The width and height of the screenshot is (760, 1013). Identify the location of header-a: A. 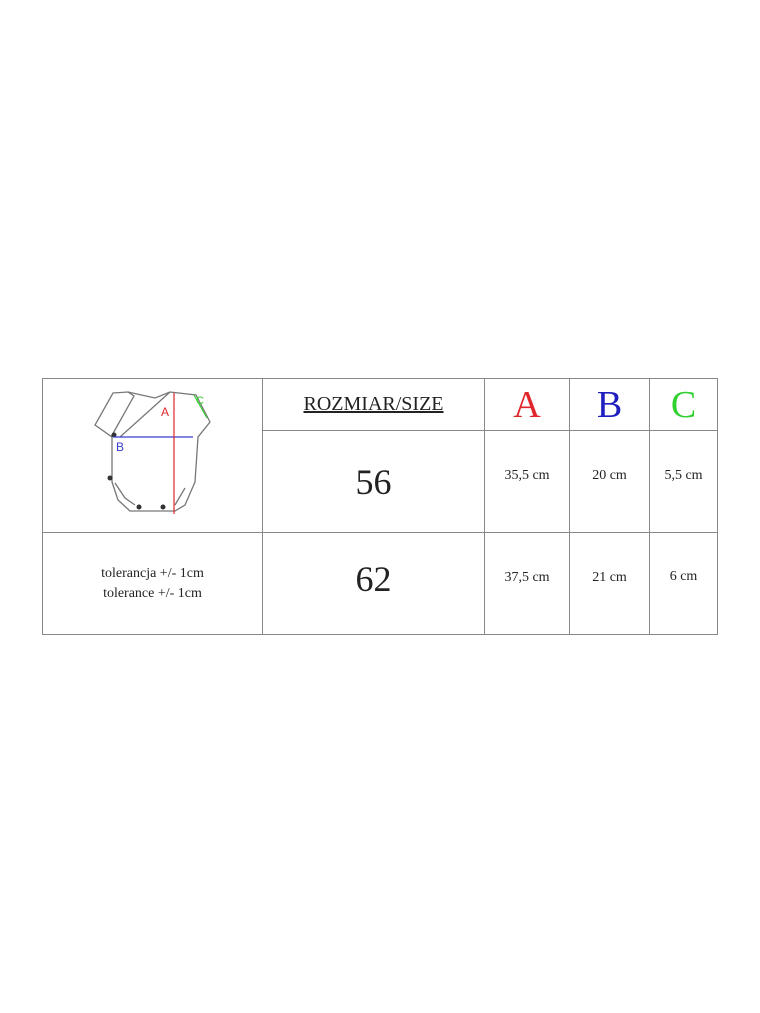
(527, 404).